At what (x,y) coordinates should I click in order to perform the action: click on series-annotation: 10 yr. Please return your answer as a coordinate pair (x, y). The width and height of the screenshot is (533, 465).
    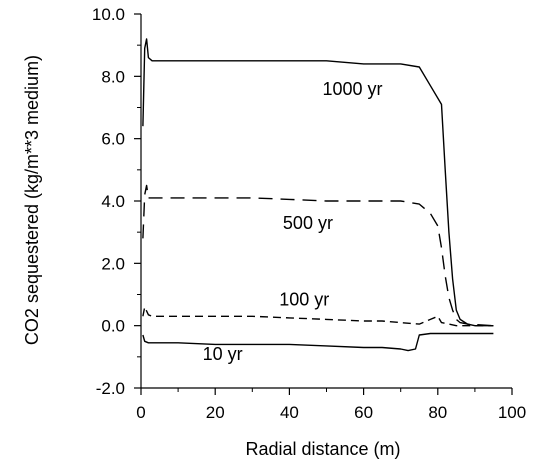
    Looking at the image, I should click on (223, 354).